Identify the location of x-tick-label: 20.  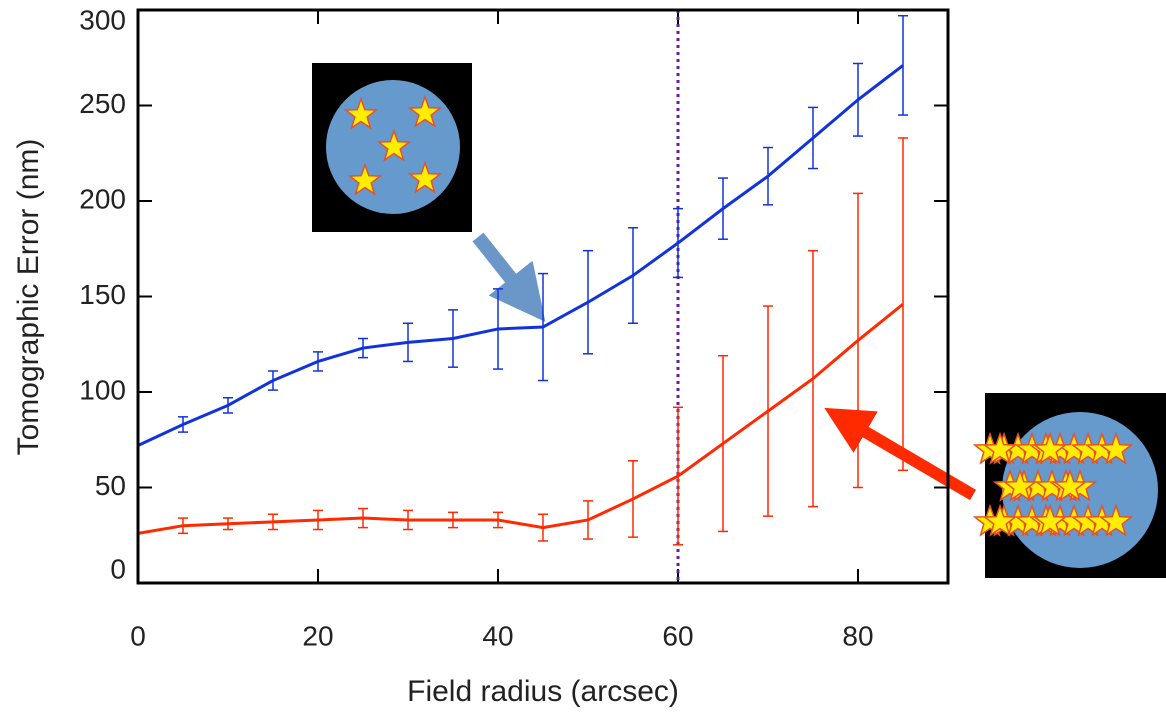
(317, 635).